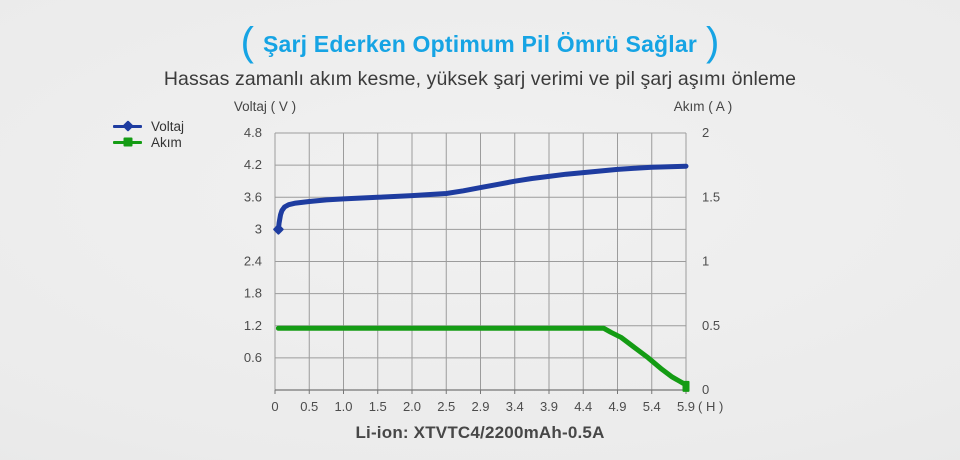  Describe the element at coordinates (253, 196) in the screenshot. I see `y-left-tick-label: 3.6` at that location.